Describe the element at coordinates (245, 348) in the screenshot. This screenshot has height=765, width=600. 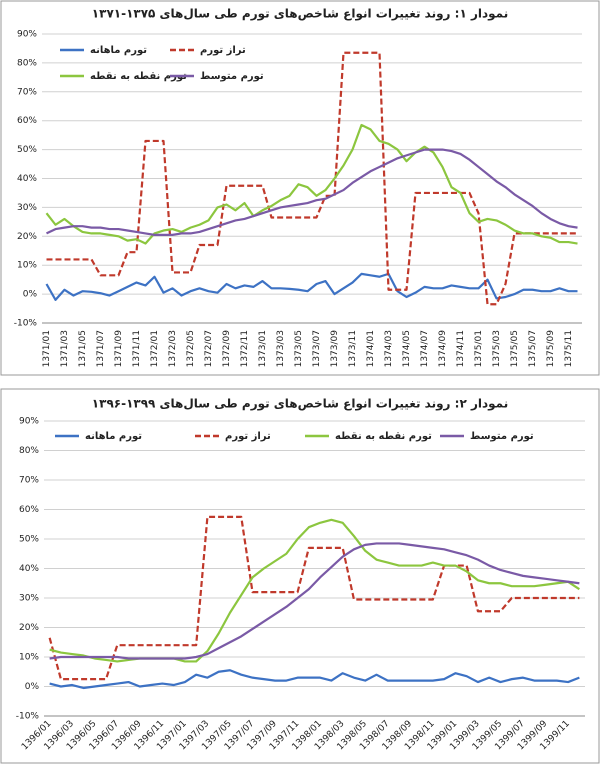
I see `x-tick-label: 1372/11` at that location.